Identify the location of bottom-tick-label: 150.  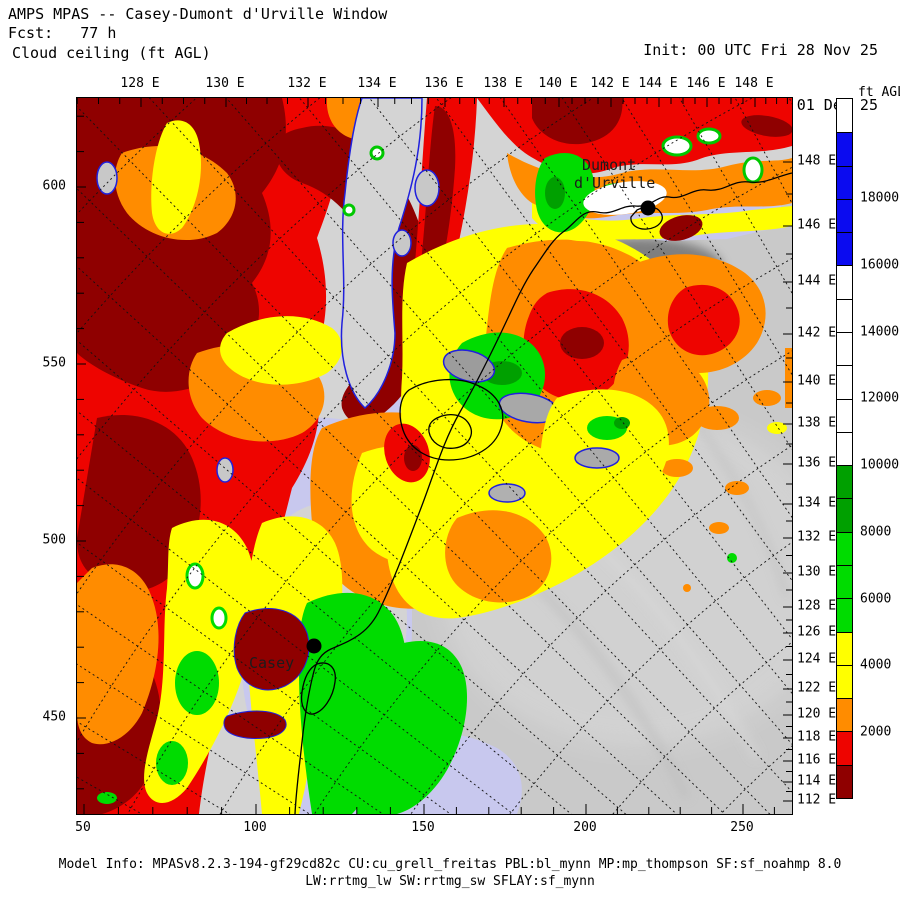
(423, 827).